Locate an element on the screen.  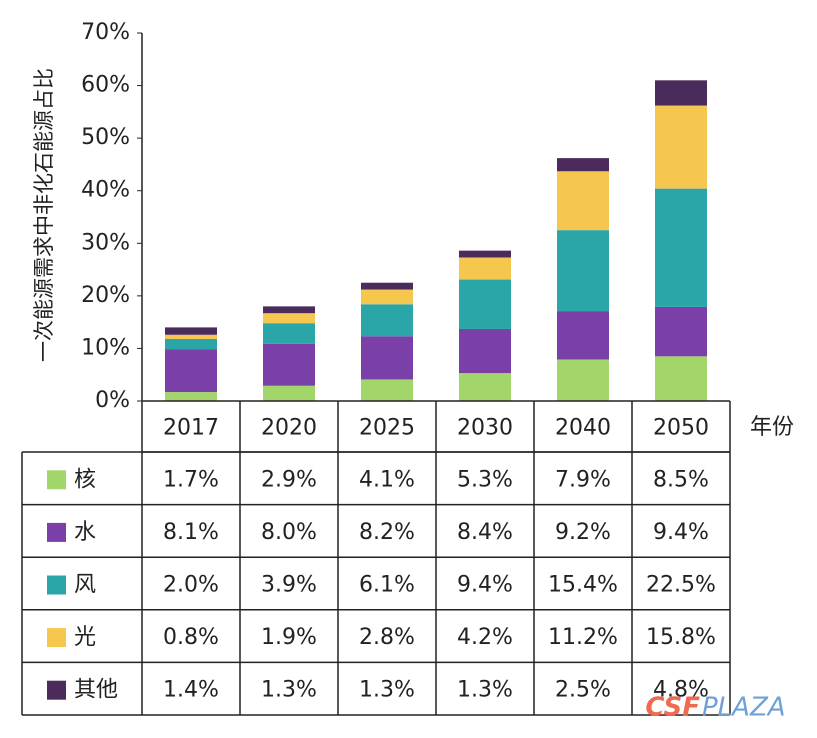
table-cell: 2.5% is located at coordinates (583, 690).